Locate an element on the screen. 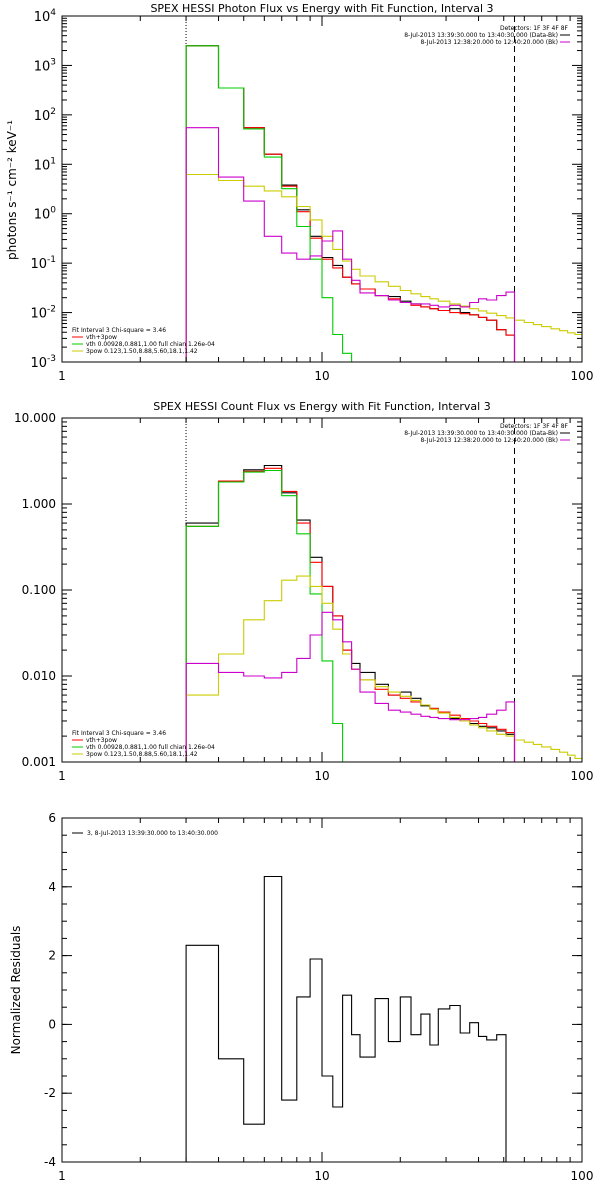 This screenshot has height=1200, width=600. y-tick-label: 10.000 is located at coordinates (35, 418).